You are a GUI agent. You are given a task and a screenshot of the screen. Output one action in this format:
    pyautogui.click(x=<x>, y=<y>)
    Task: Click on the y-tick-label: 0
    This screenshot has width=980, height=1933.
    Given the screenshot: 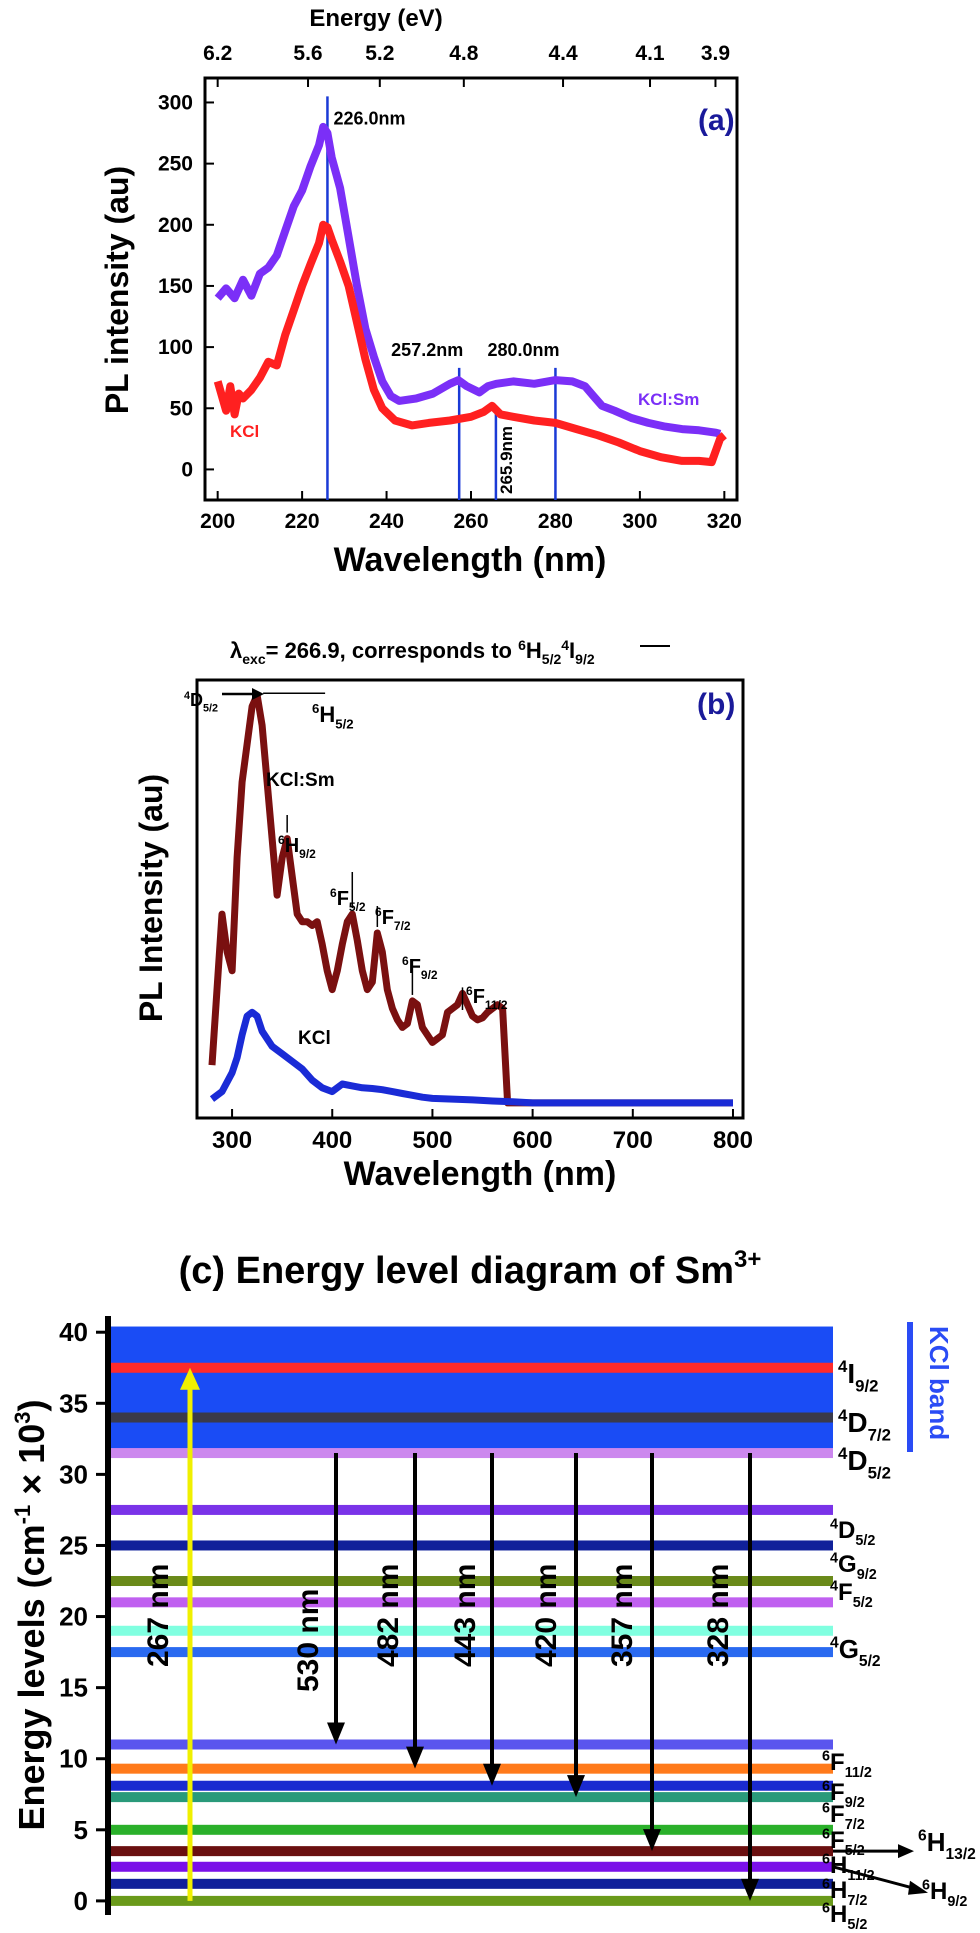 What is the action you would take?
    pyautogui.click(x=187, y=469)
    